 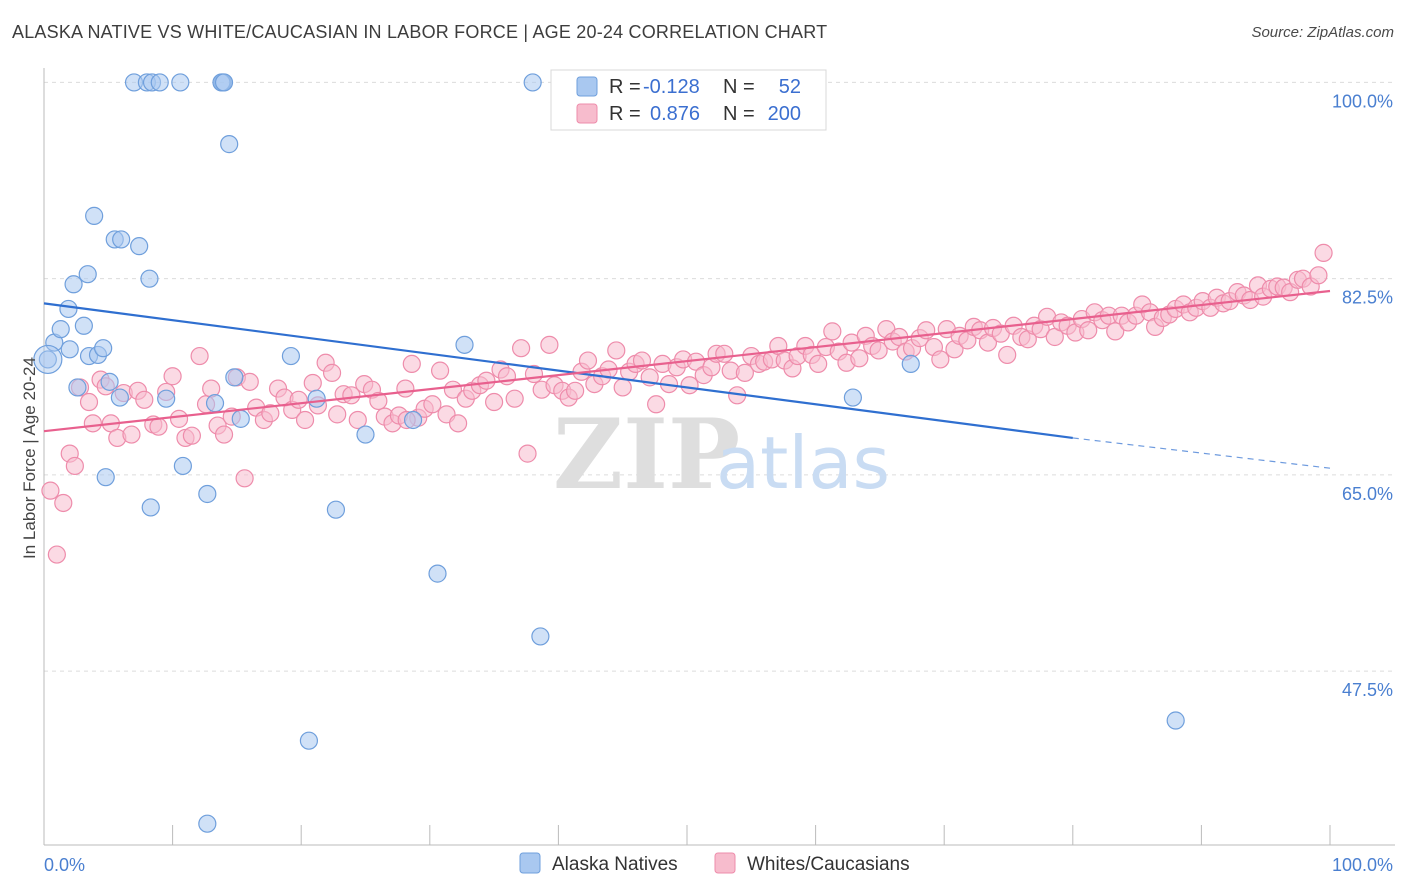 What do you see at coordinates (725, 863) in the screenshot?
I see `bottom-legend-swatch-whites` at bounding box center [725, 863].